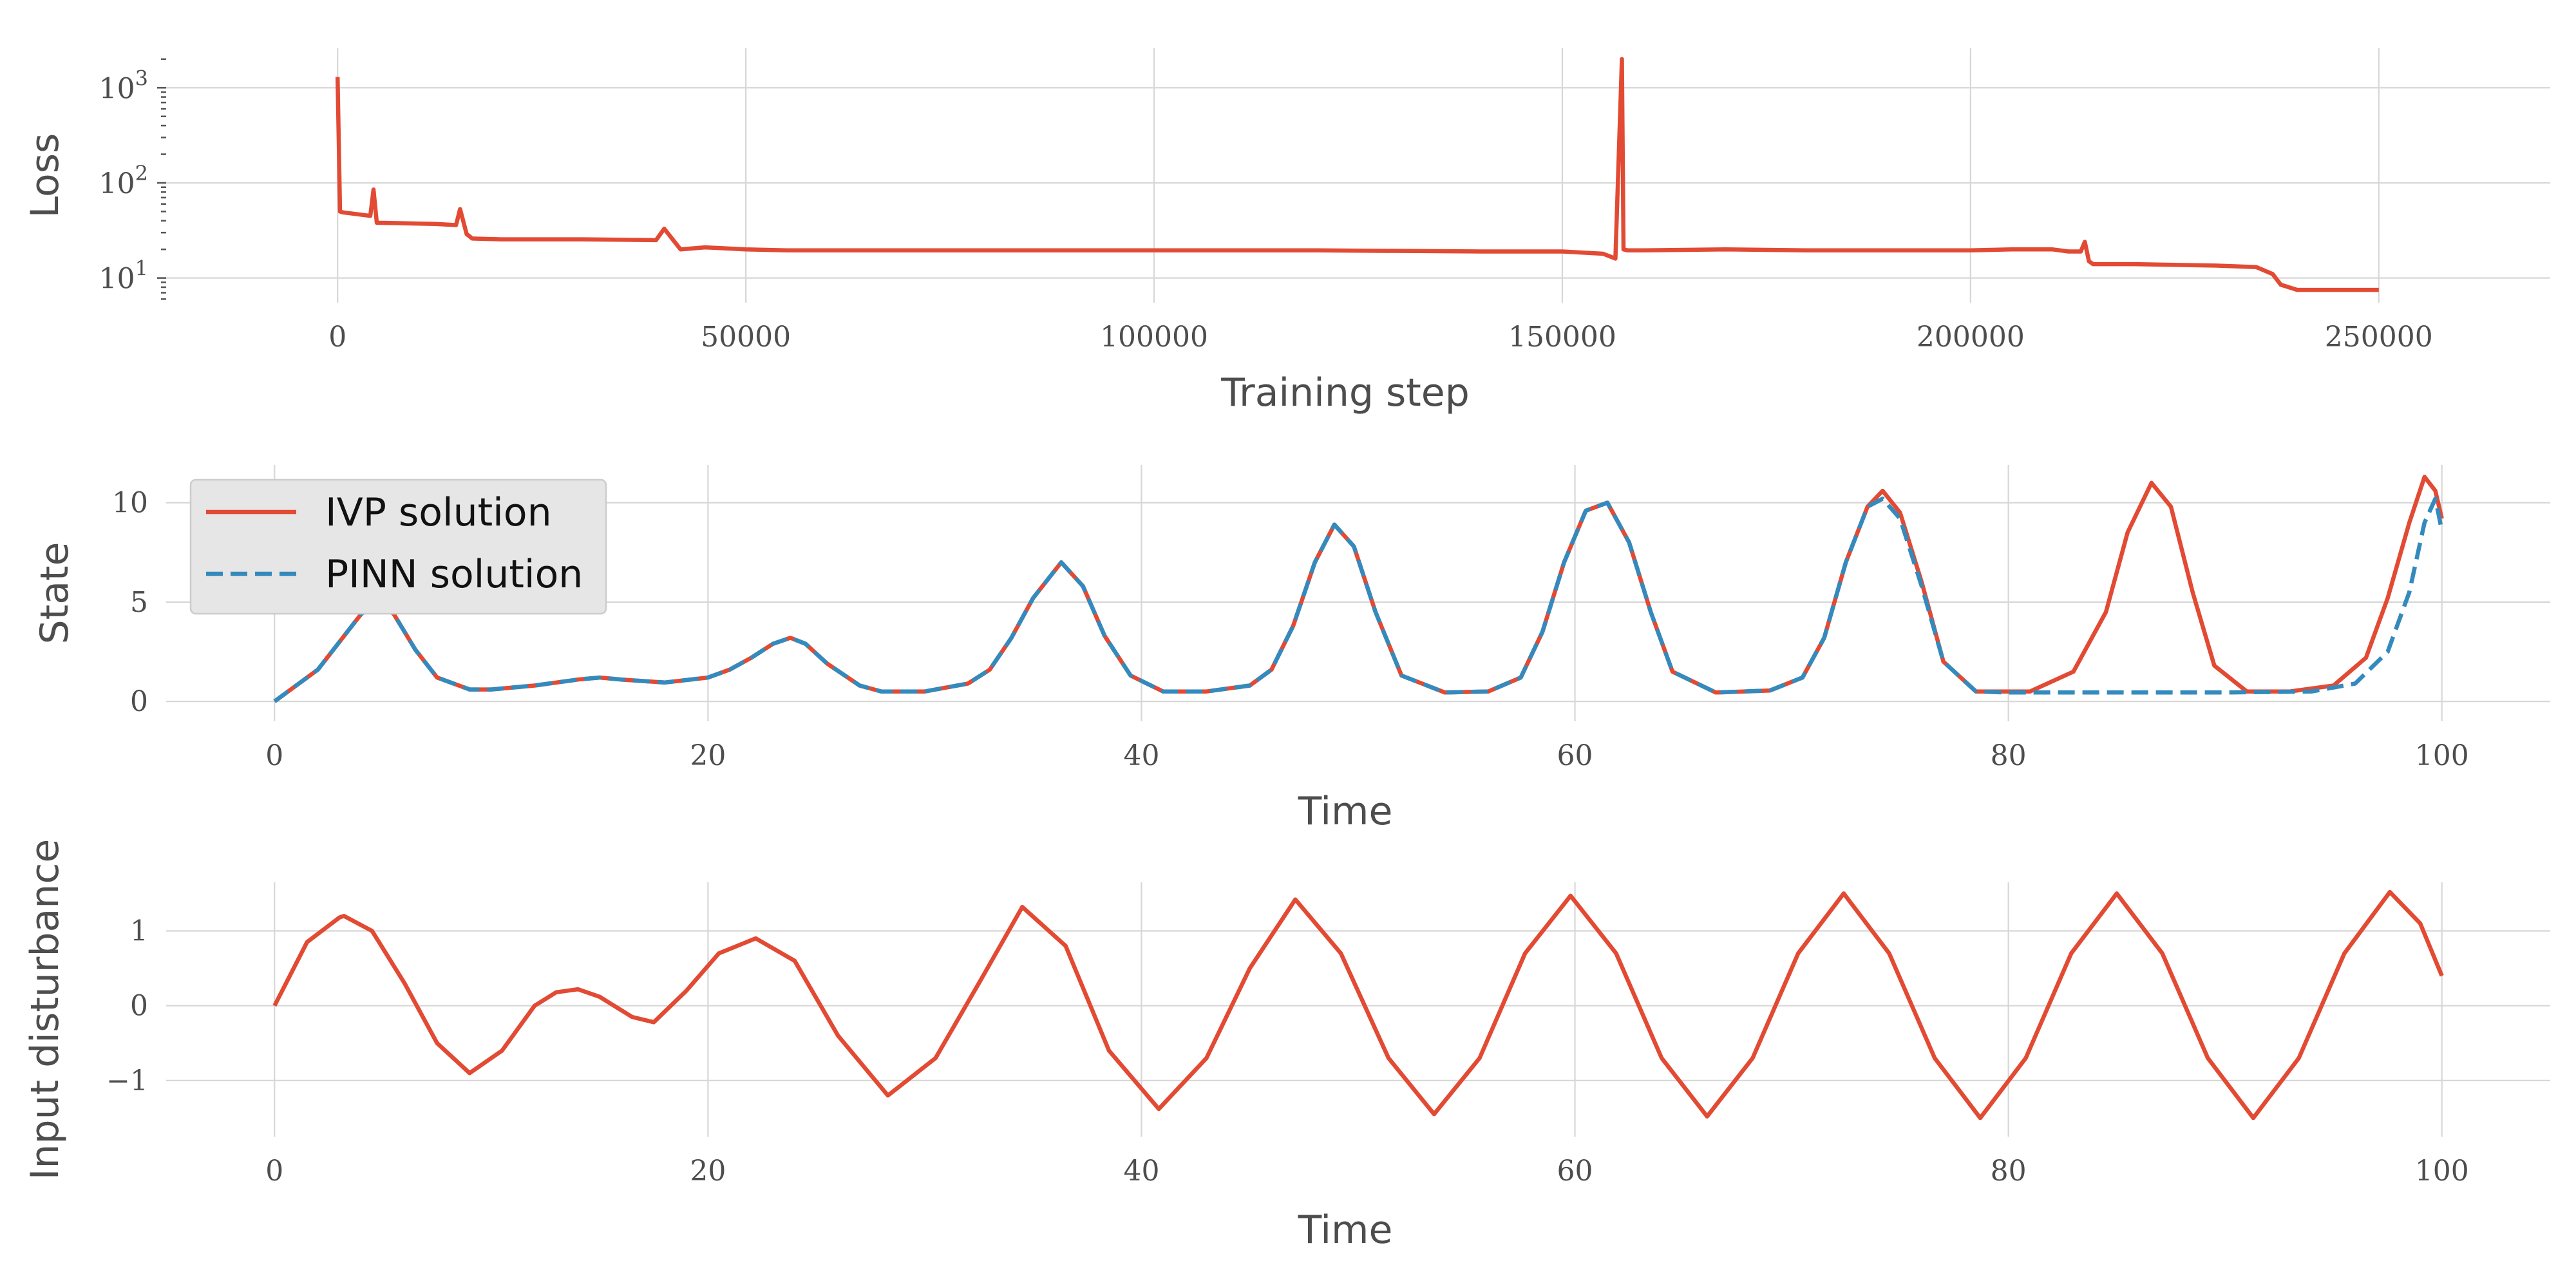 Image resolution: width=2576 pixels, height=1288 pixels. I want to click on y-tick-exponent: 3, so click(141, 78).